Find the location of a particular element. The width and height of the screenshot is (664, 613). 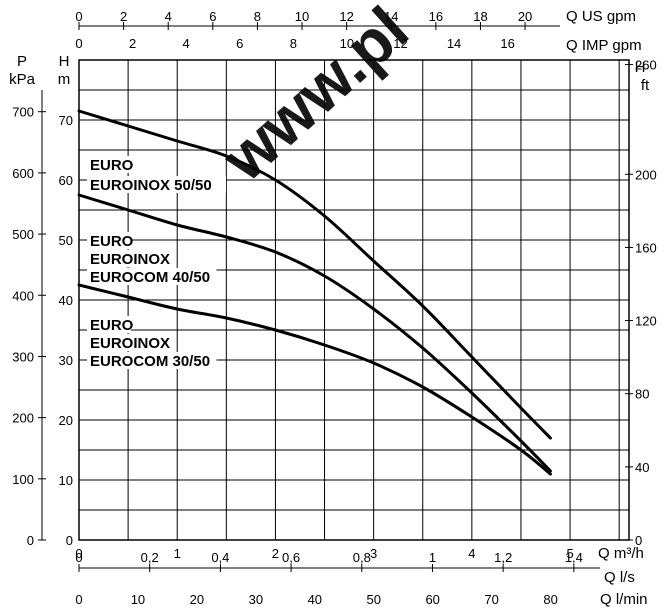

tick-label-ls: 0 is located at coordinates (78, 557).